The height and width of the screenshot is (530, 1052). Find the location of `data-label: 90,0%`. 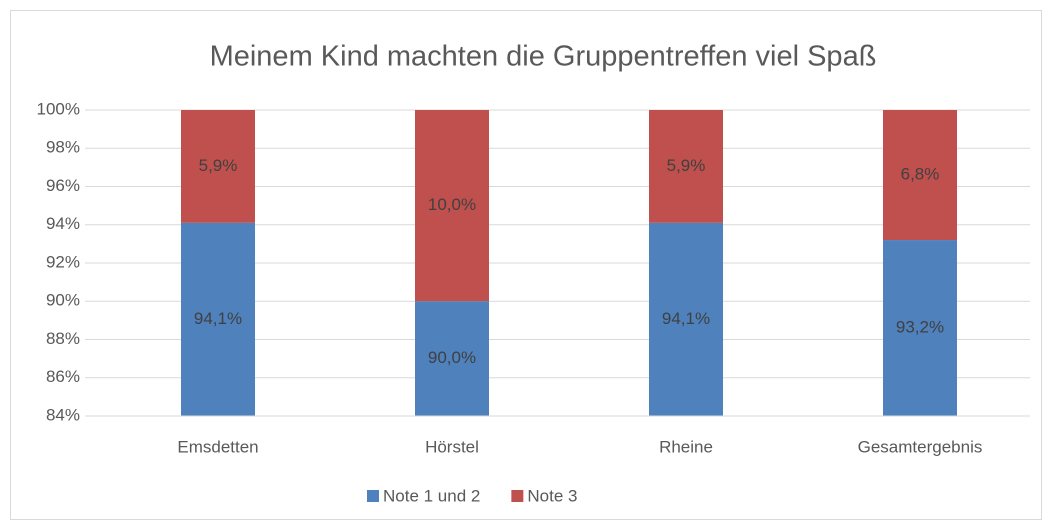

data-label: 90,0% is located at coordinates (452, 357).